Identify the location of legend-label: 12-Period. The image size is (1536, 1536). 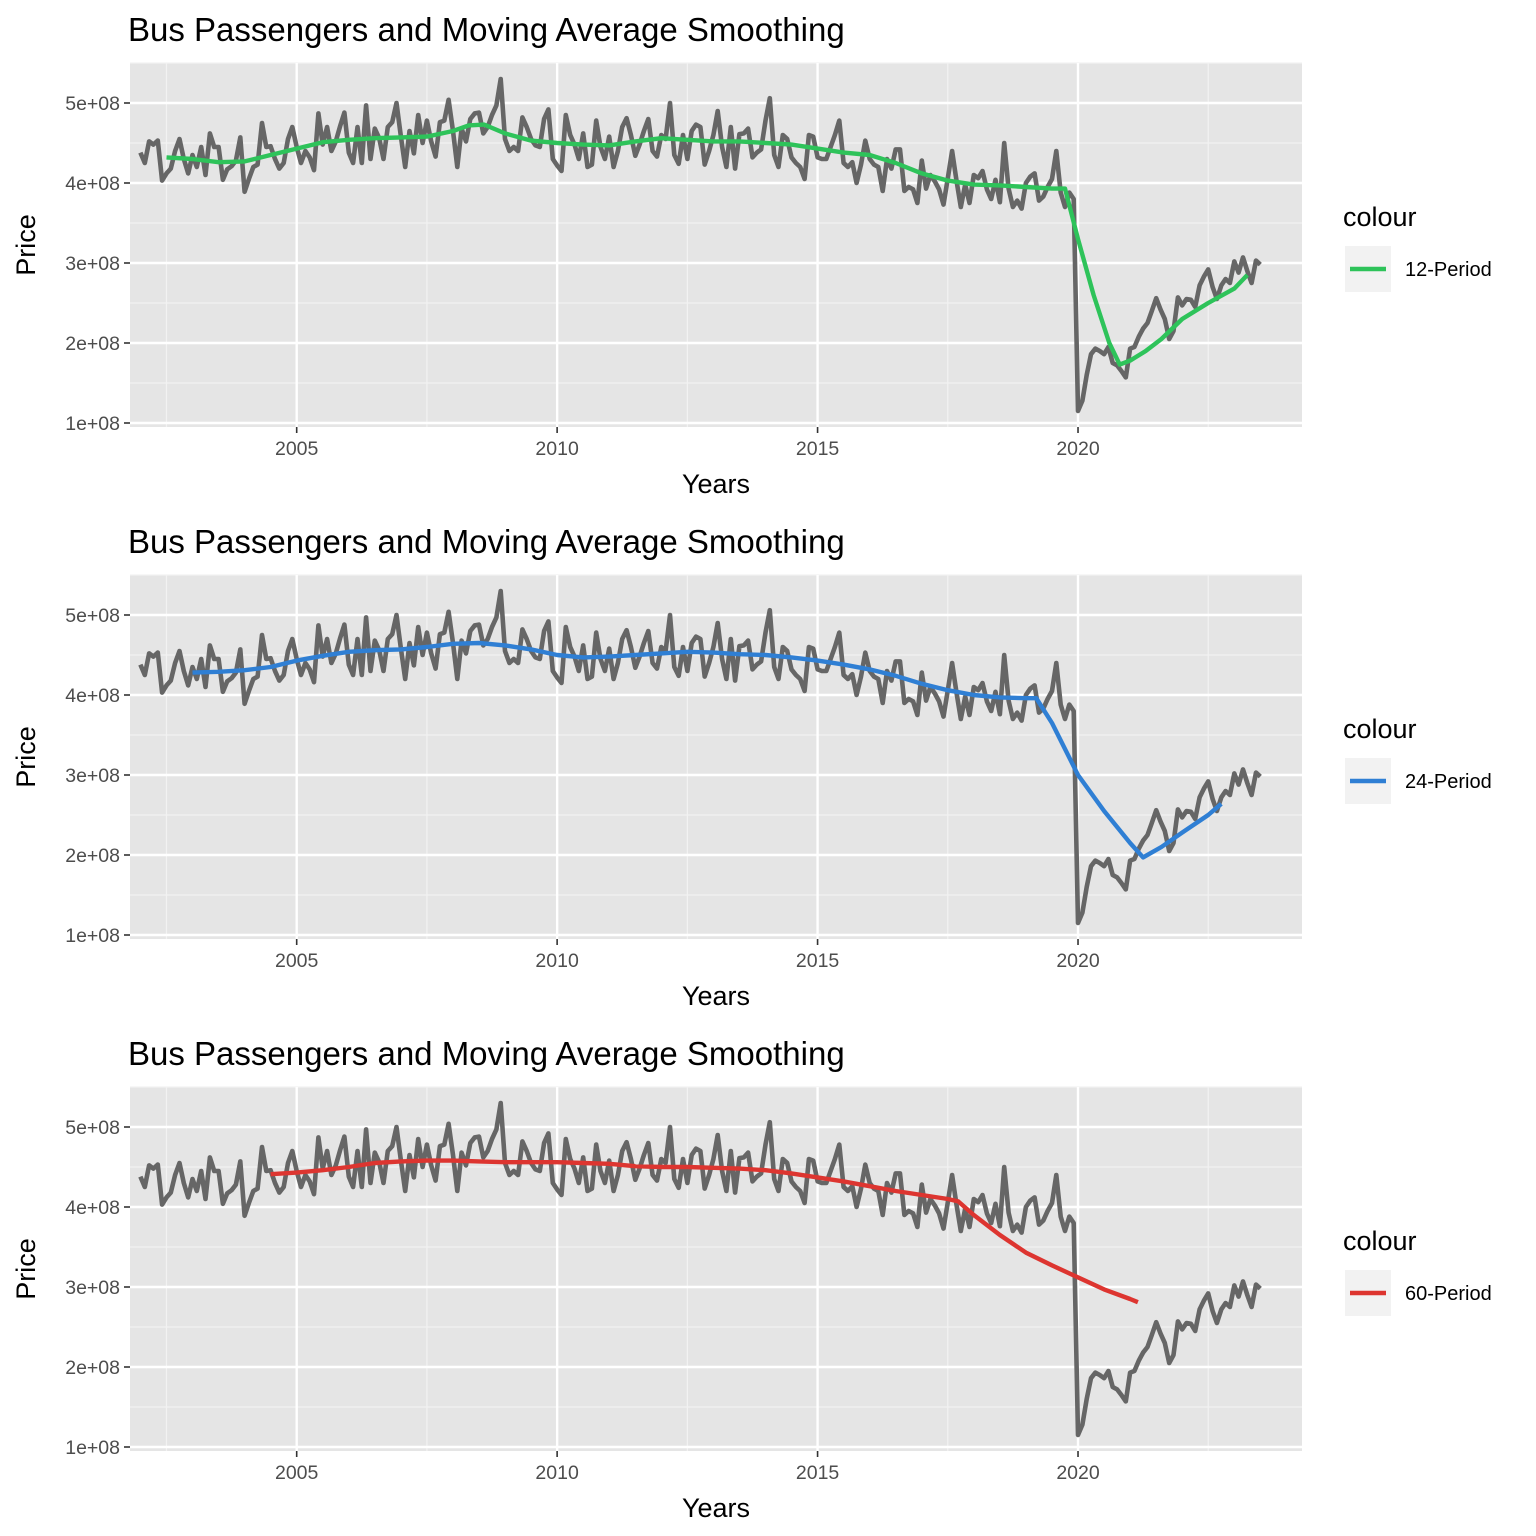
(1448, 270).